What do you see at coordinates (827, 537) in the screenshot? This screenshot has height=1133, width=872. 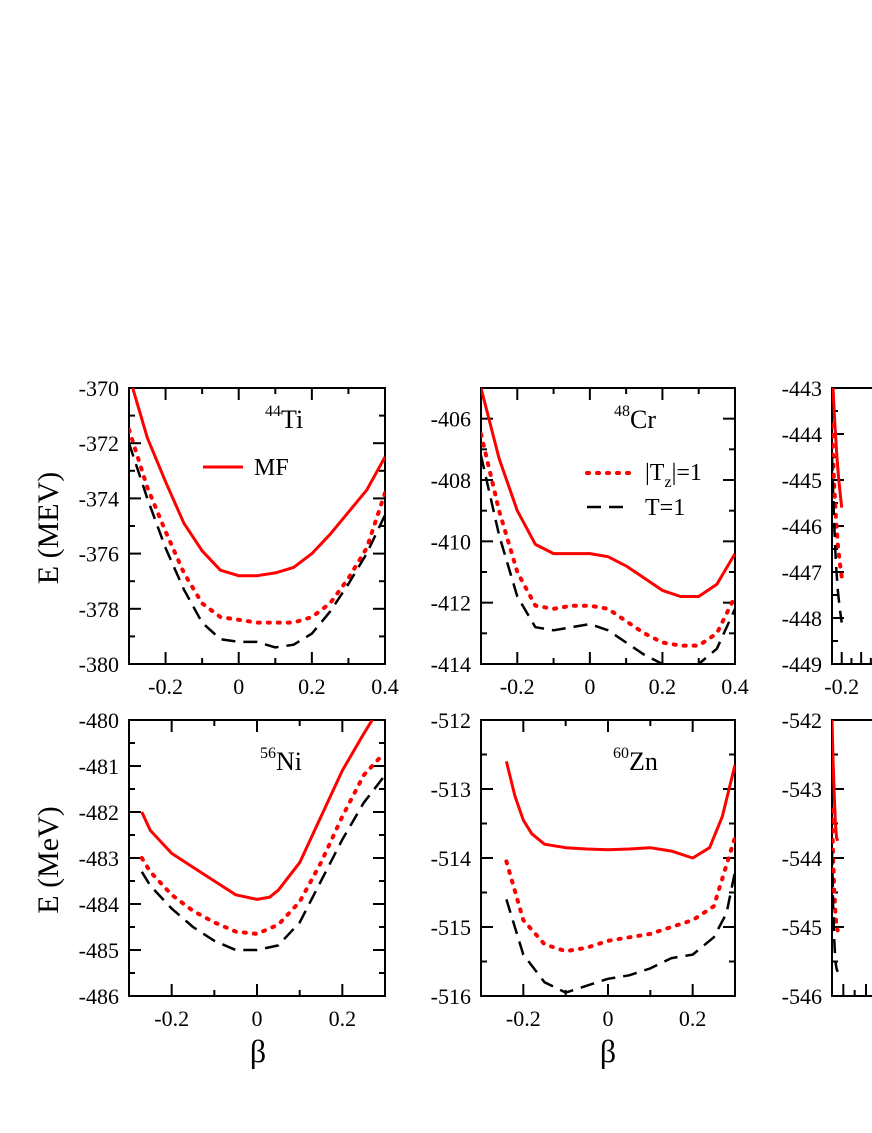 I see `panel-3: -0.2-449 -448 -447 -446 -445 -444 -443` at bounding box center [827, 537].